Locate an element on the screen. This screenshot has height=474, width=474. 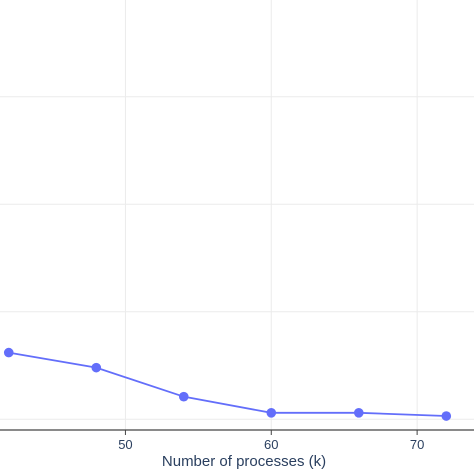
x-tick-label: 50 is located at coordinates (125, 444).